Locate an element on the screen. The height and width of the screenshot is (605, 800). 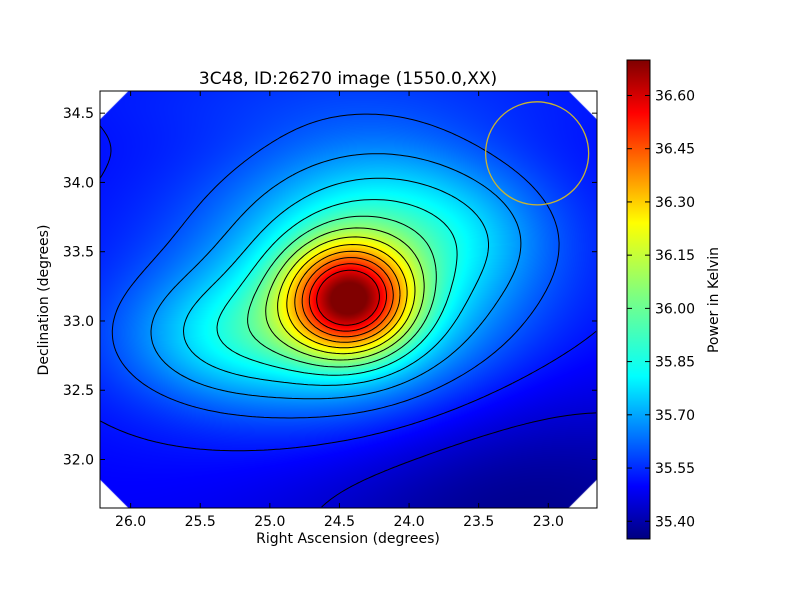
y-tick-label: 32.5 is located at coordinates (78, 391).